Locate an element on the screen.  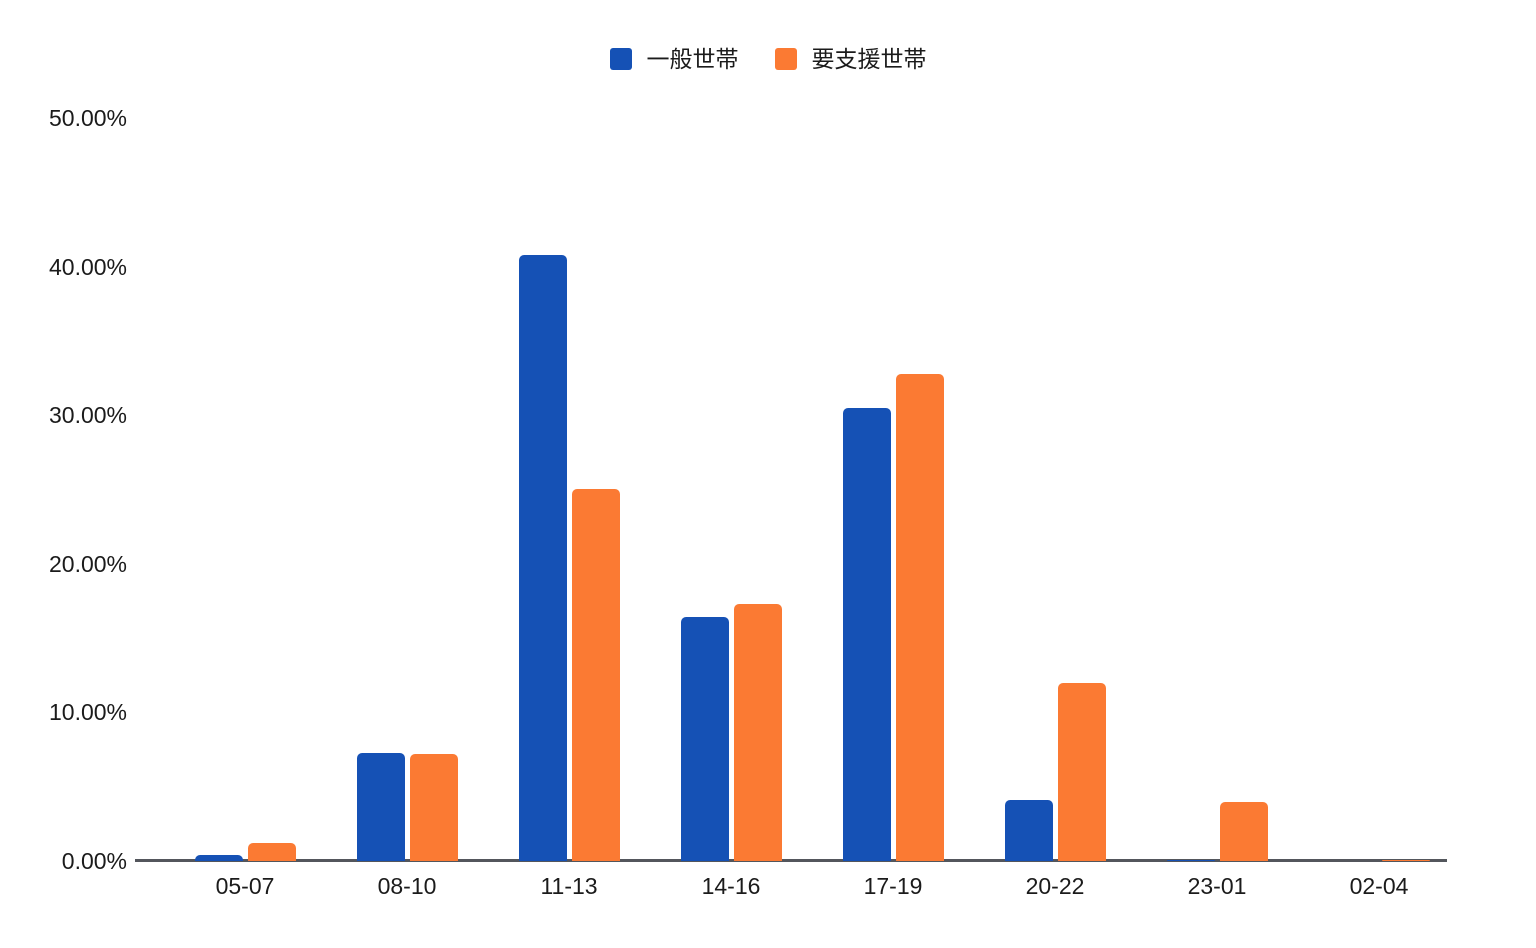
x-axis-tick-label: 17-19 is located at coordinates (893, 886).